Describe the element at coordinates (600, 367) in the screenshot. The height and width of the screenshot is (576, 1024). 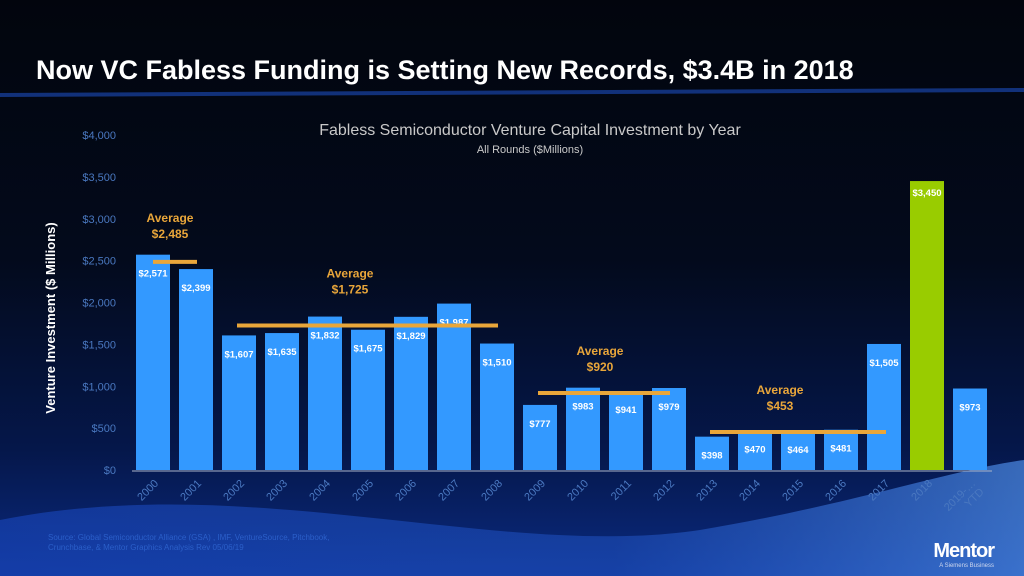
I see `average-value: $920` at that location.